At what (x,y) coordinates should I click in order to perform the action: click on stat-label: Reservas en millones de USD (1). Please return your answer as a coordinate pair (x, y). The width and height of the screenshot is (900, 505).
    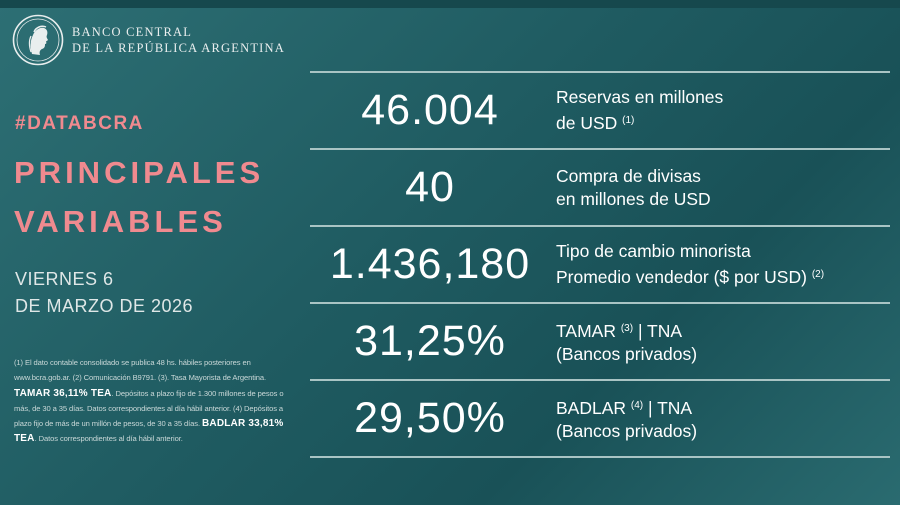
    Looking at the image, I should click on (639, 110).